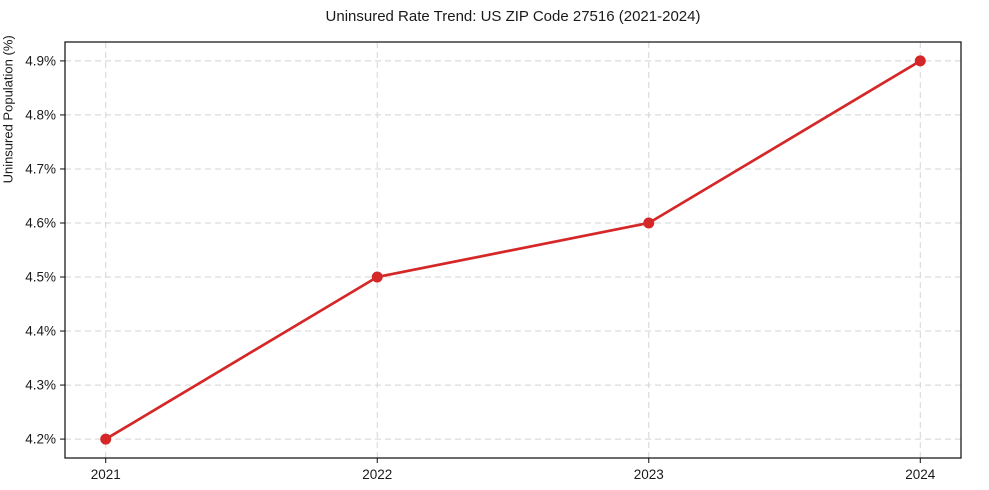  Describe the element at coordinates (40, 331) in the screenshot. I see `y-tick-label: 4.4%` at that location.